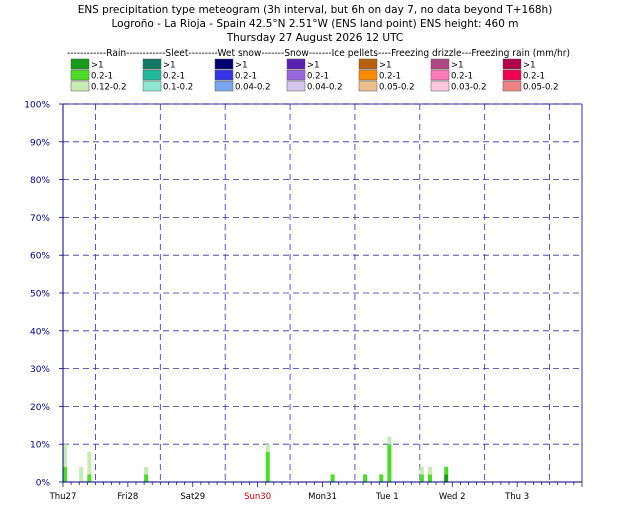 The width and height of the screenshot is (630, 525). I want to click on y-tick-label: 50%, so click(40, 295).